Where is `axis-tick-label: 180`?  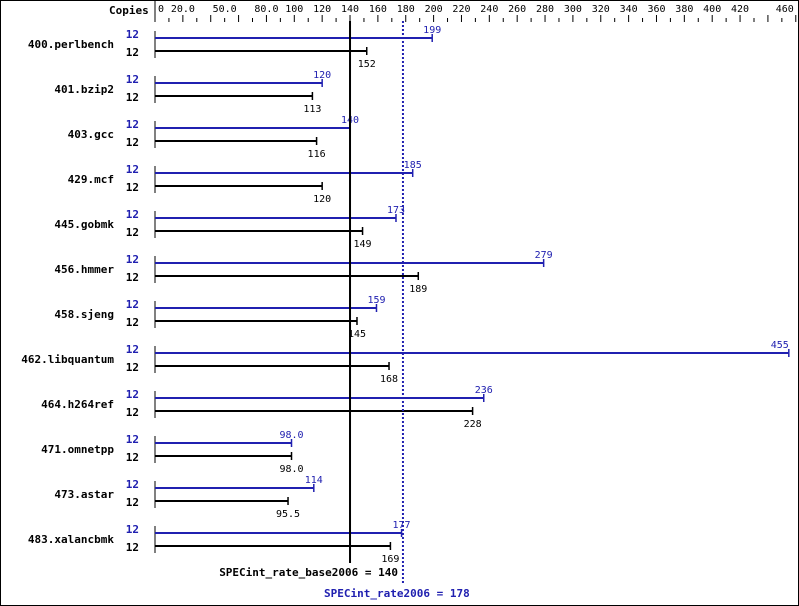 axis-tick-label: 180 is located at coordinates (406, 9).